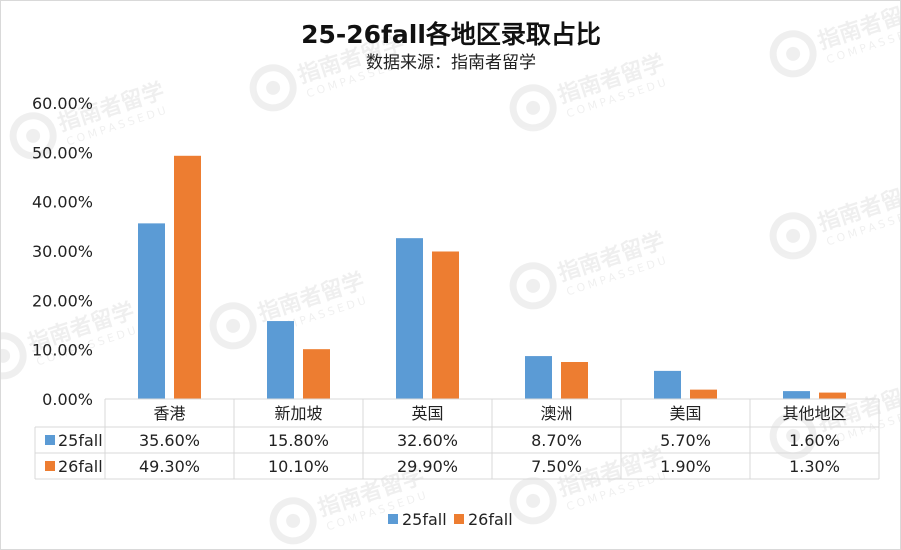  I want to click on data-label: 1.30%, so click(814, 466).